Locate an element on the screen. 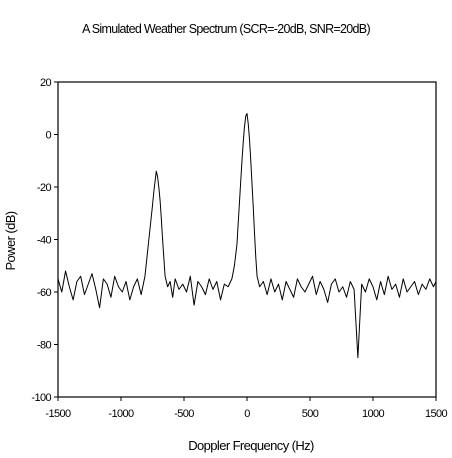 This screenshot has width=452, height=458. x-tick-label: -1000 is located at coordinates (121, 414).